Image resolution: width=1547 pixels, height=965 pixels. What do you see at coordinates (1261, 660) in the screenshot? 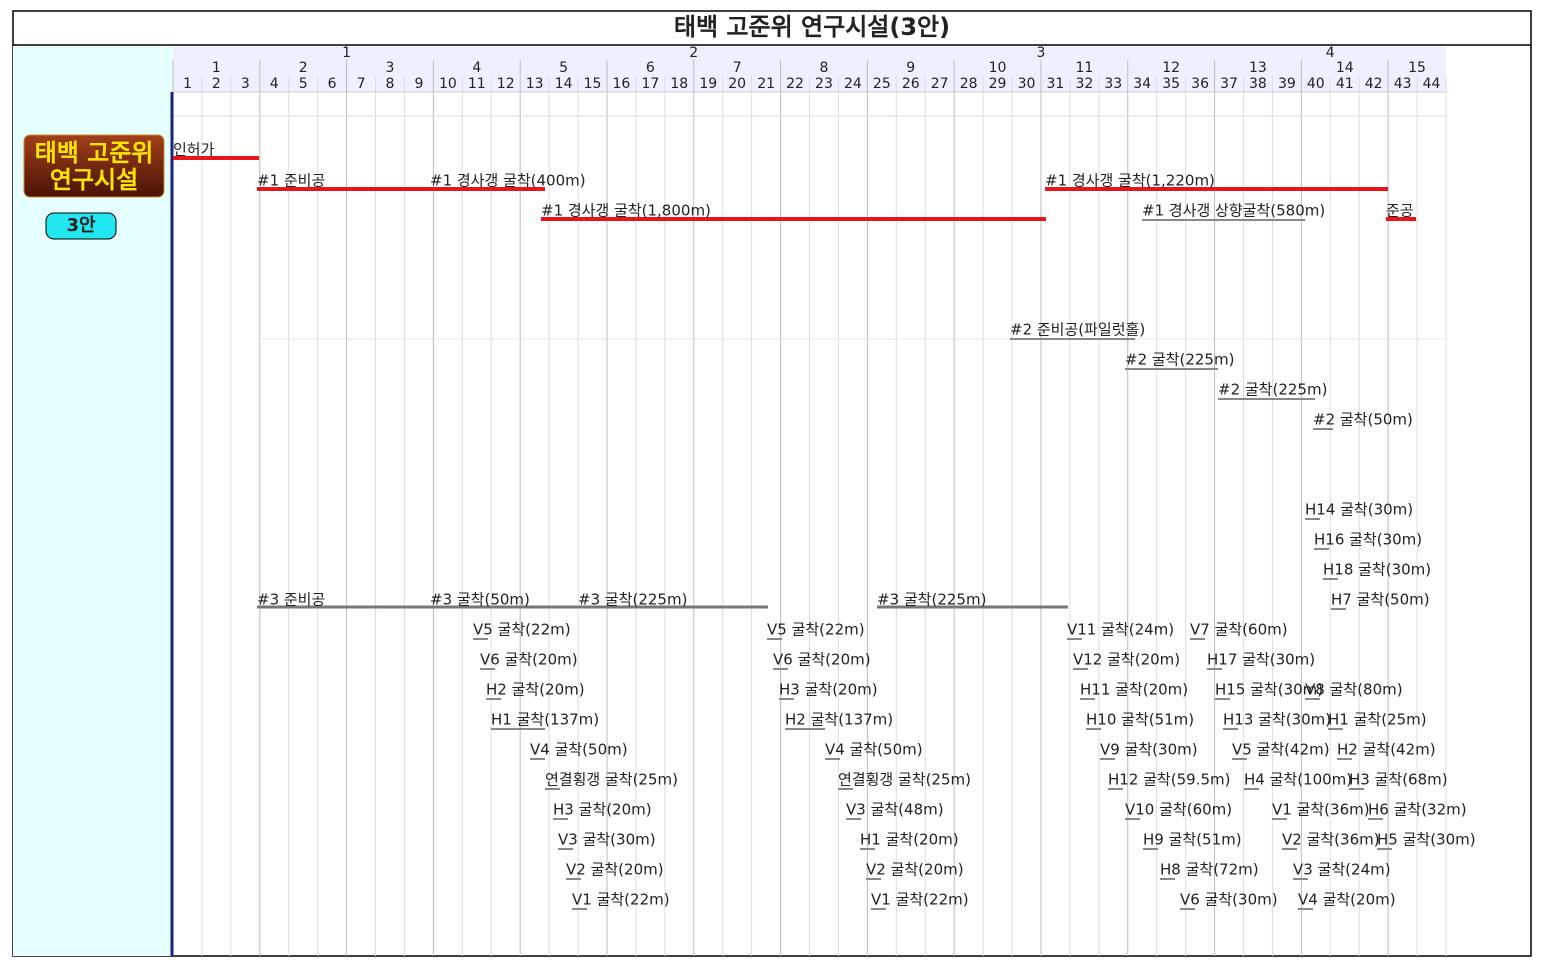
I see `task-label: H17 굴착(30m)` at bounding box center [1261, 660].